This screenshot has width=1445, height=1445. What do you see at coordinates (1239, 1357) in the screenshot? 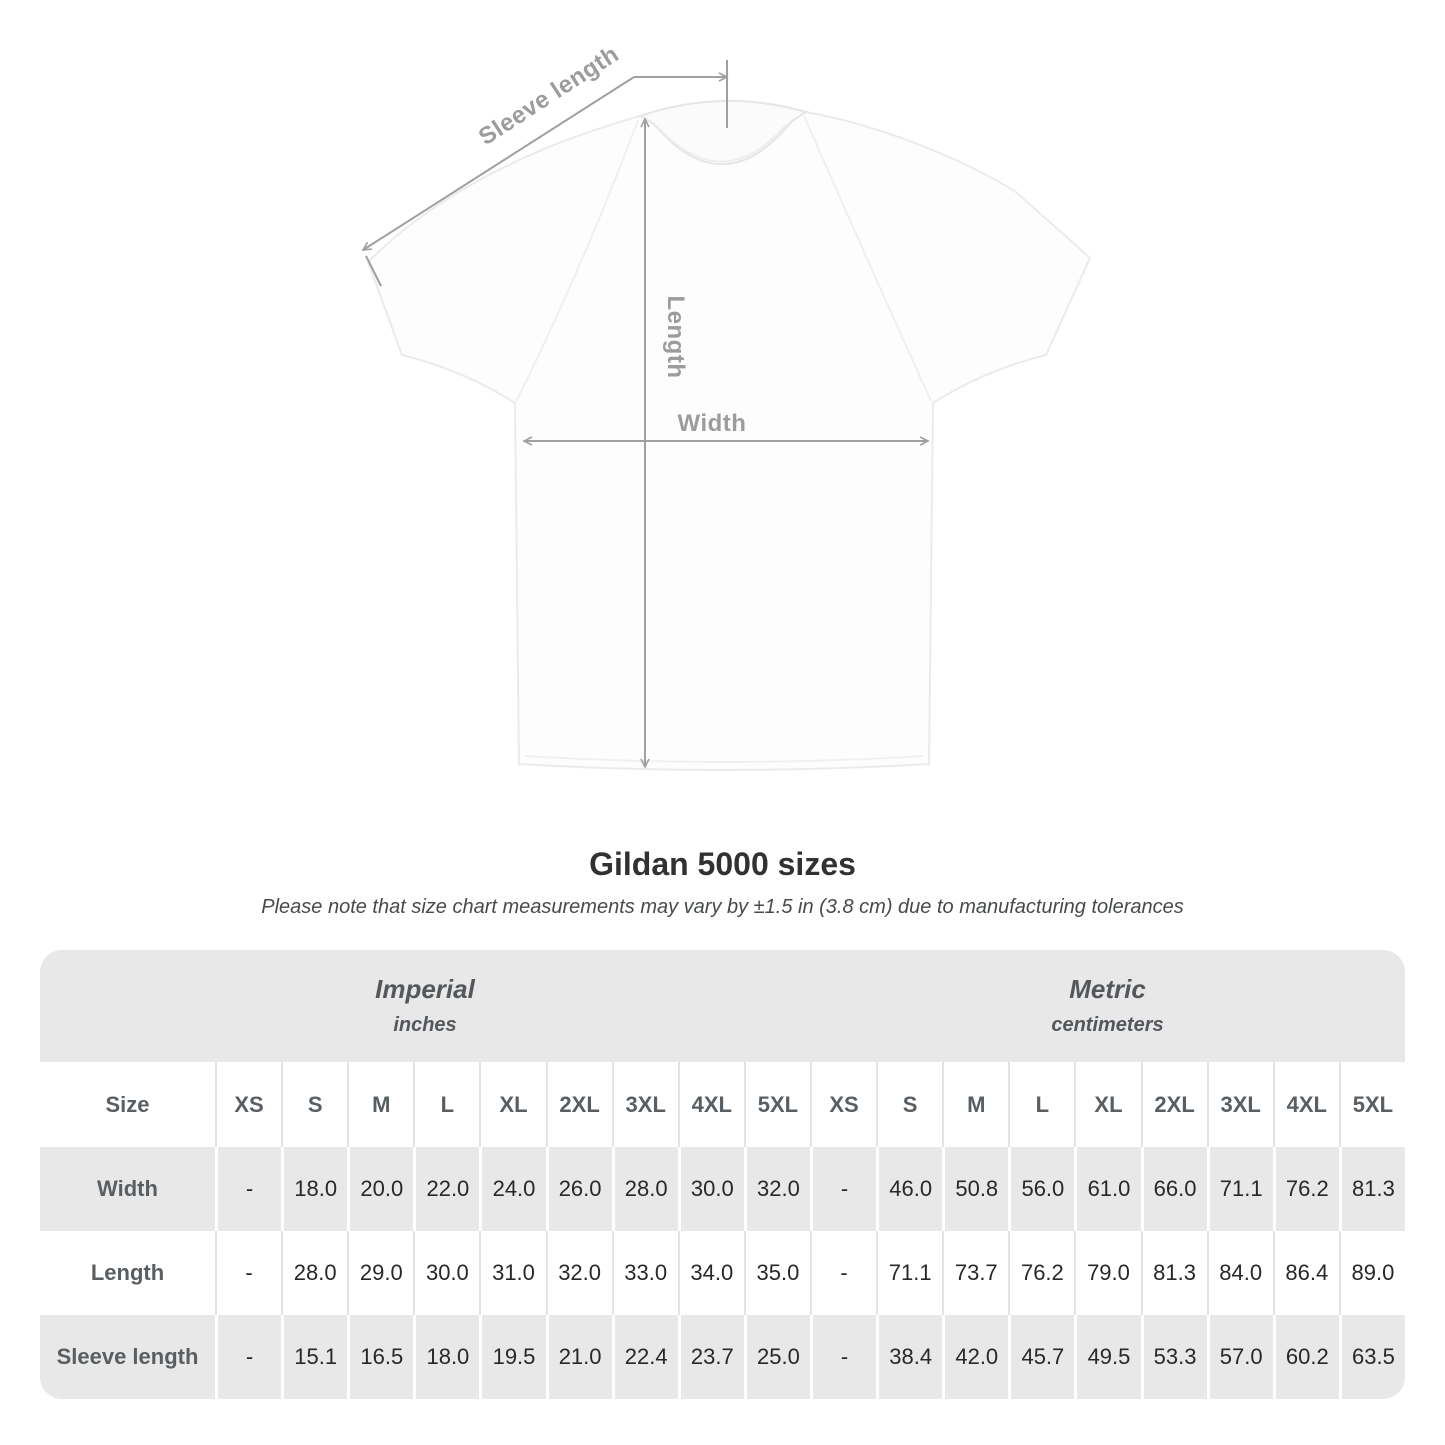
I see `measurement-cell: 57.0` at bounding box center [1239, 1357].